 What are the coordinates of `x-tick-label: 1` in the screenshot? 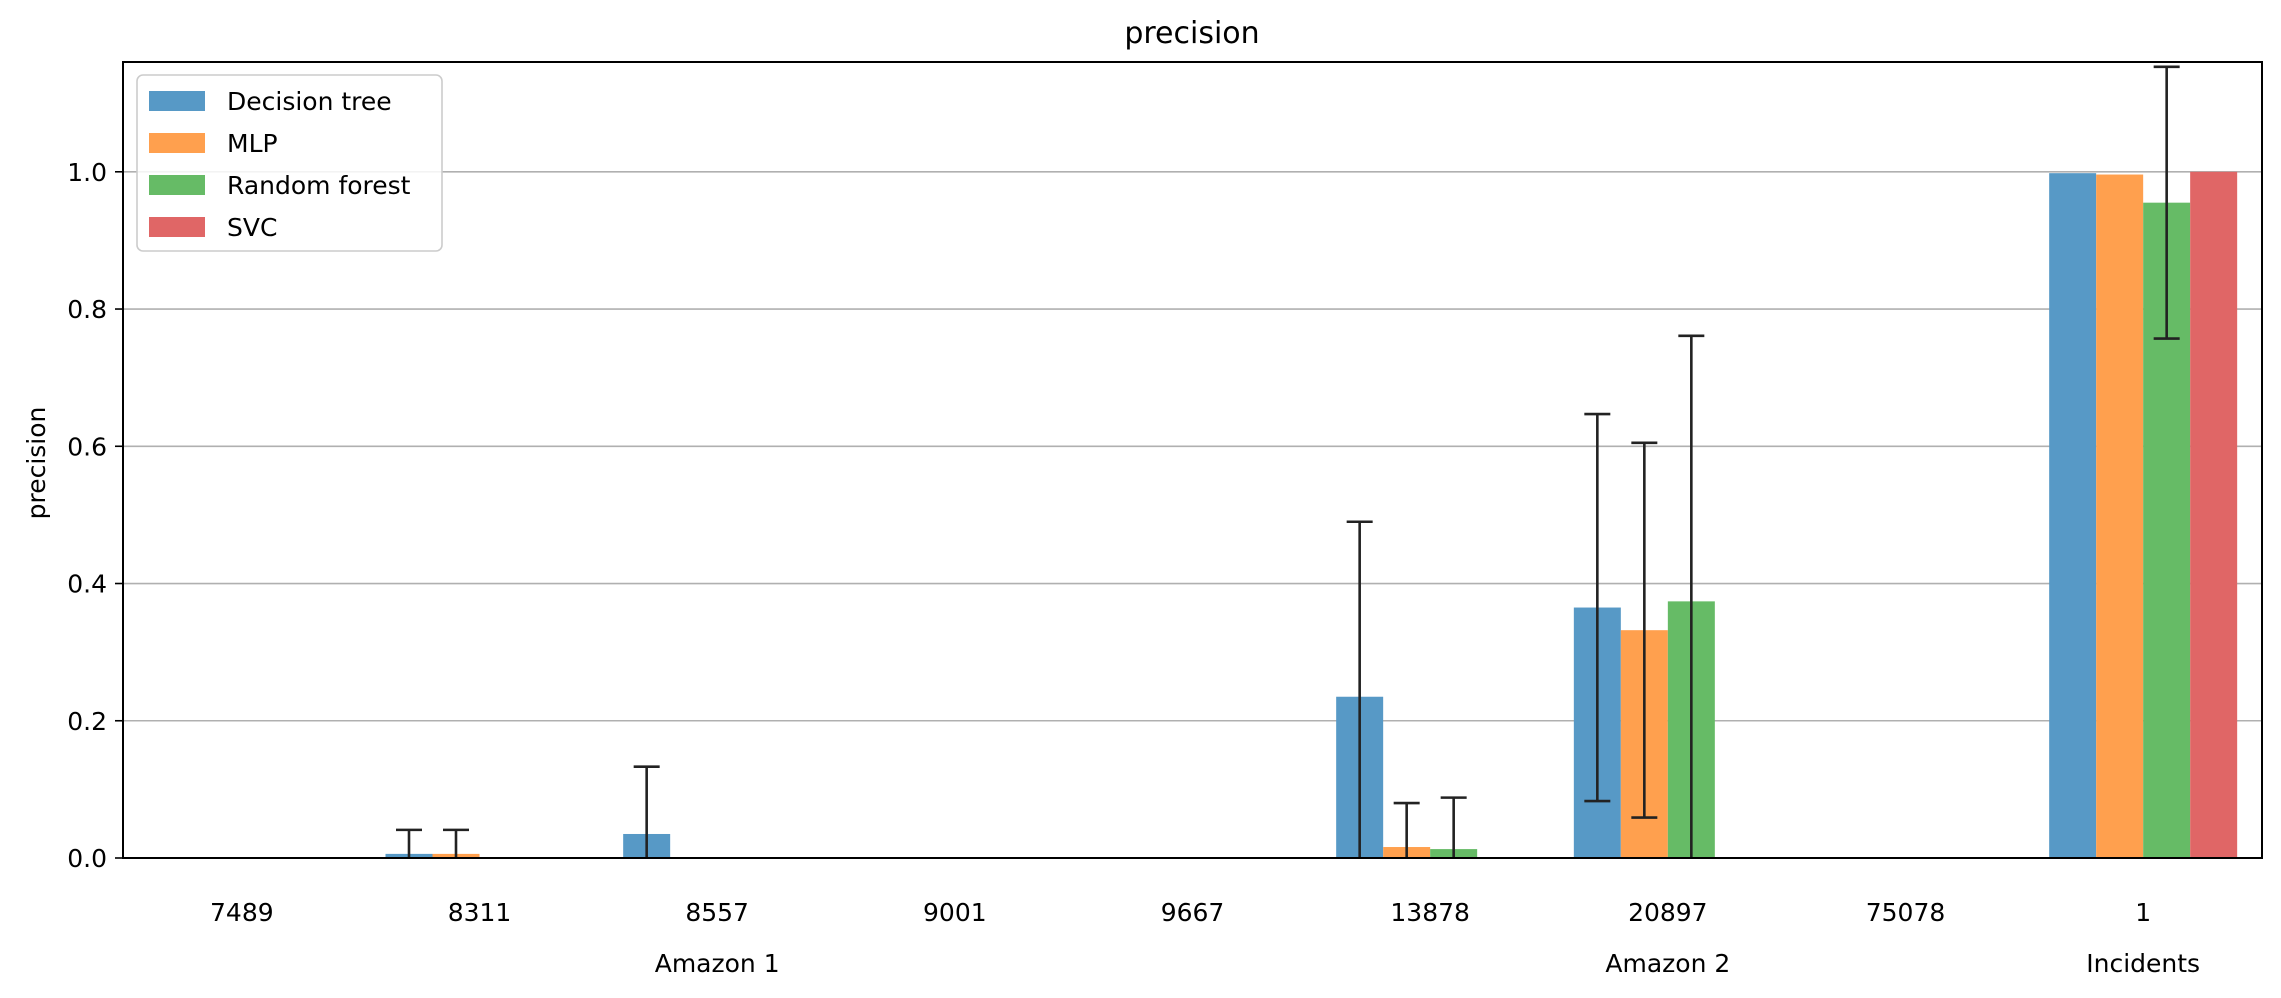 It's located at (2143, 912).